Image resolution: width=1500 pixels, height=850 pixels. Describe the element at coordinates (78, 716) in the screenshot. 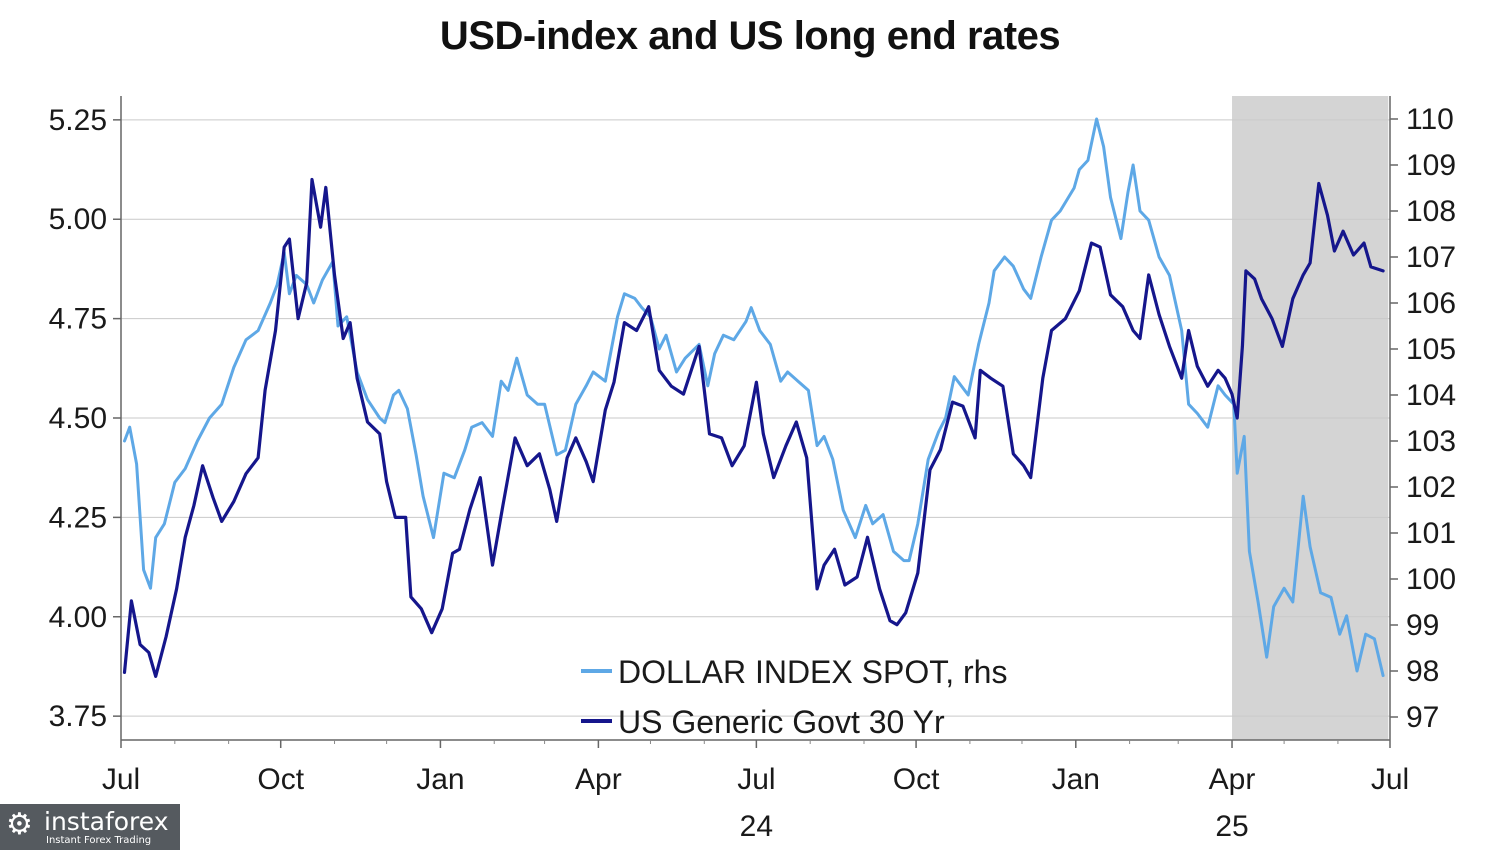

I see `y-left-tick-label: 3.75` at that location.